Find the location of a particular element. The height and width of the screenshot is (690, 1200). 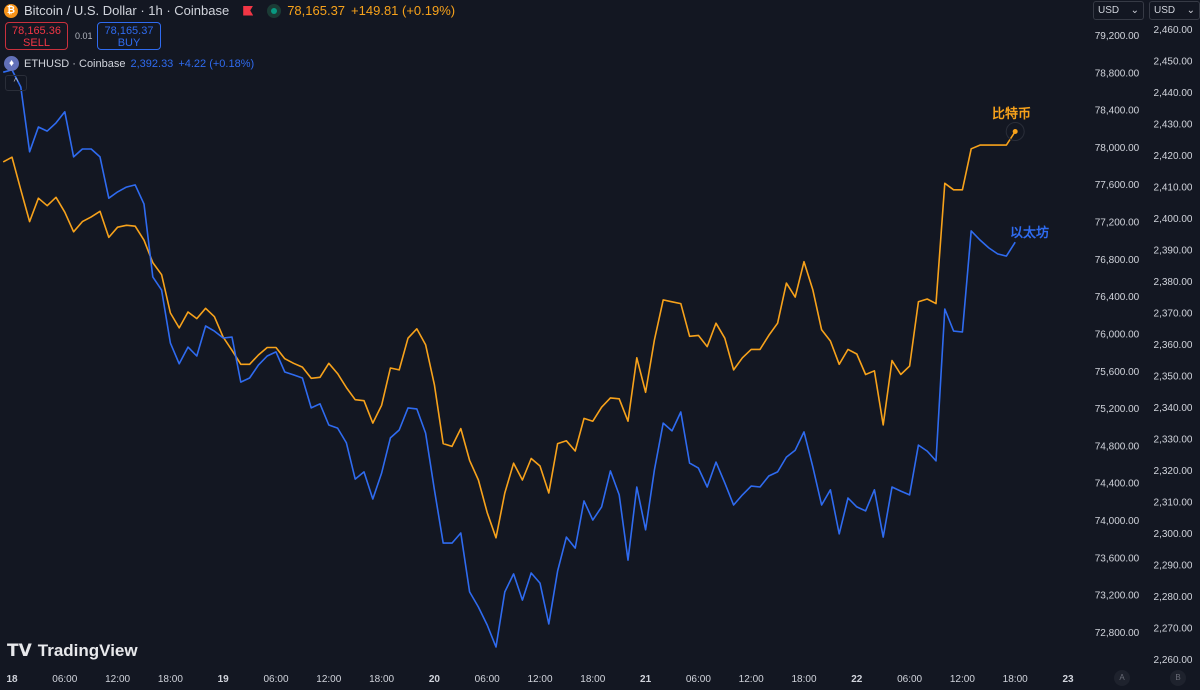

time-axis-tick: 18 is located at coordinates (12, 679).